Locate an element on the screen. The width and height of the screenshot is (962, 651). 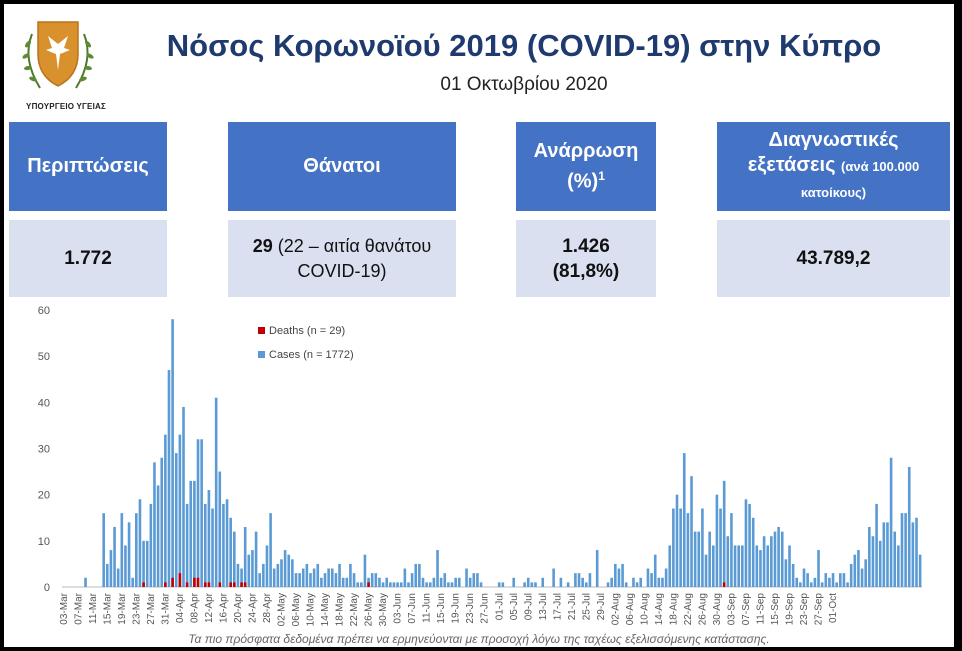
y-tick-label: 10 is located at coordinates (44, 542).